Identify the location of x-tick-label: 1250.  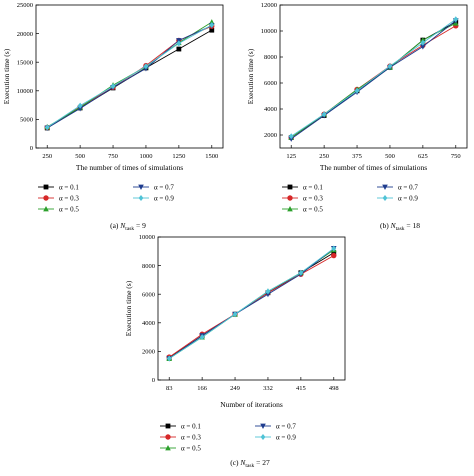
(178, 156).